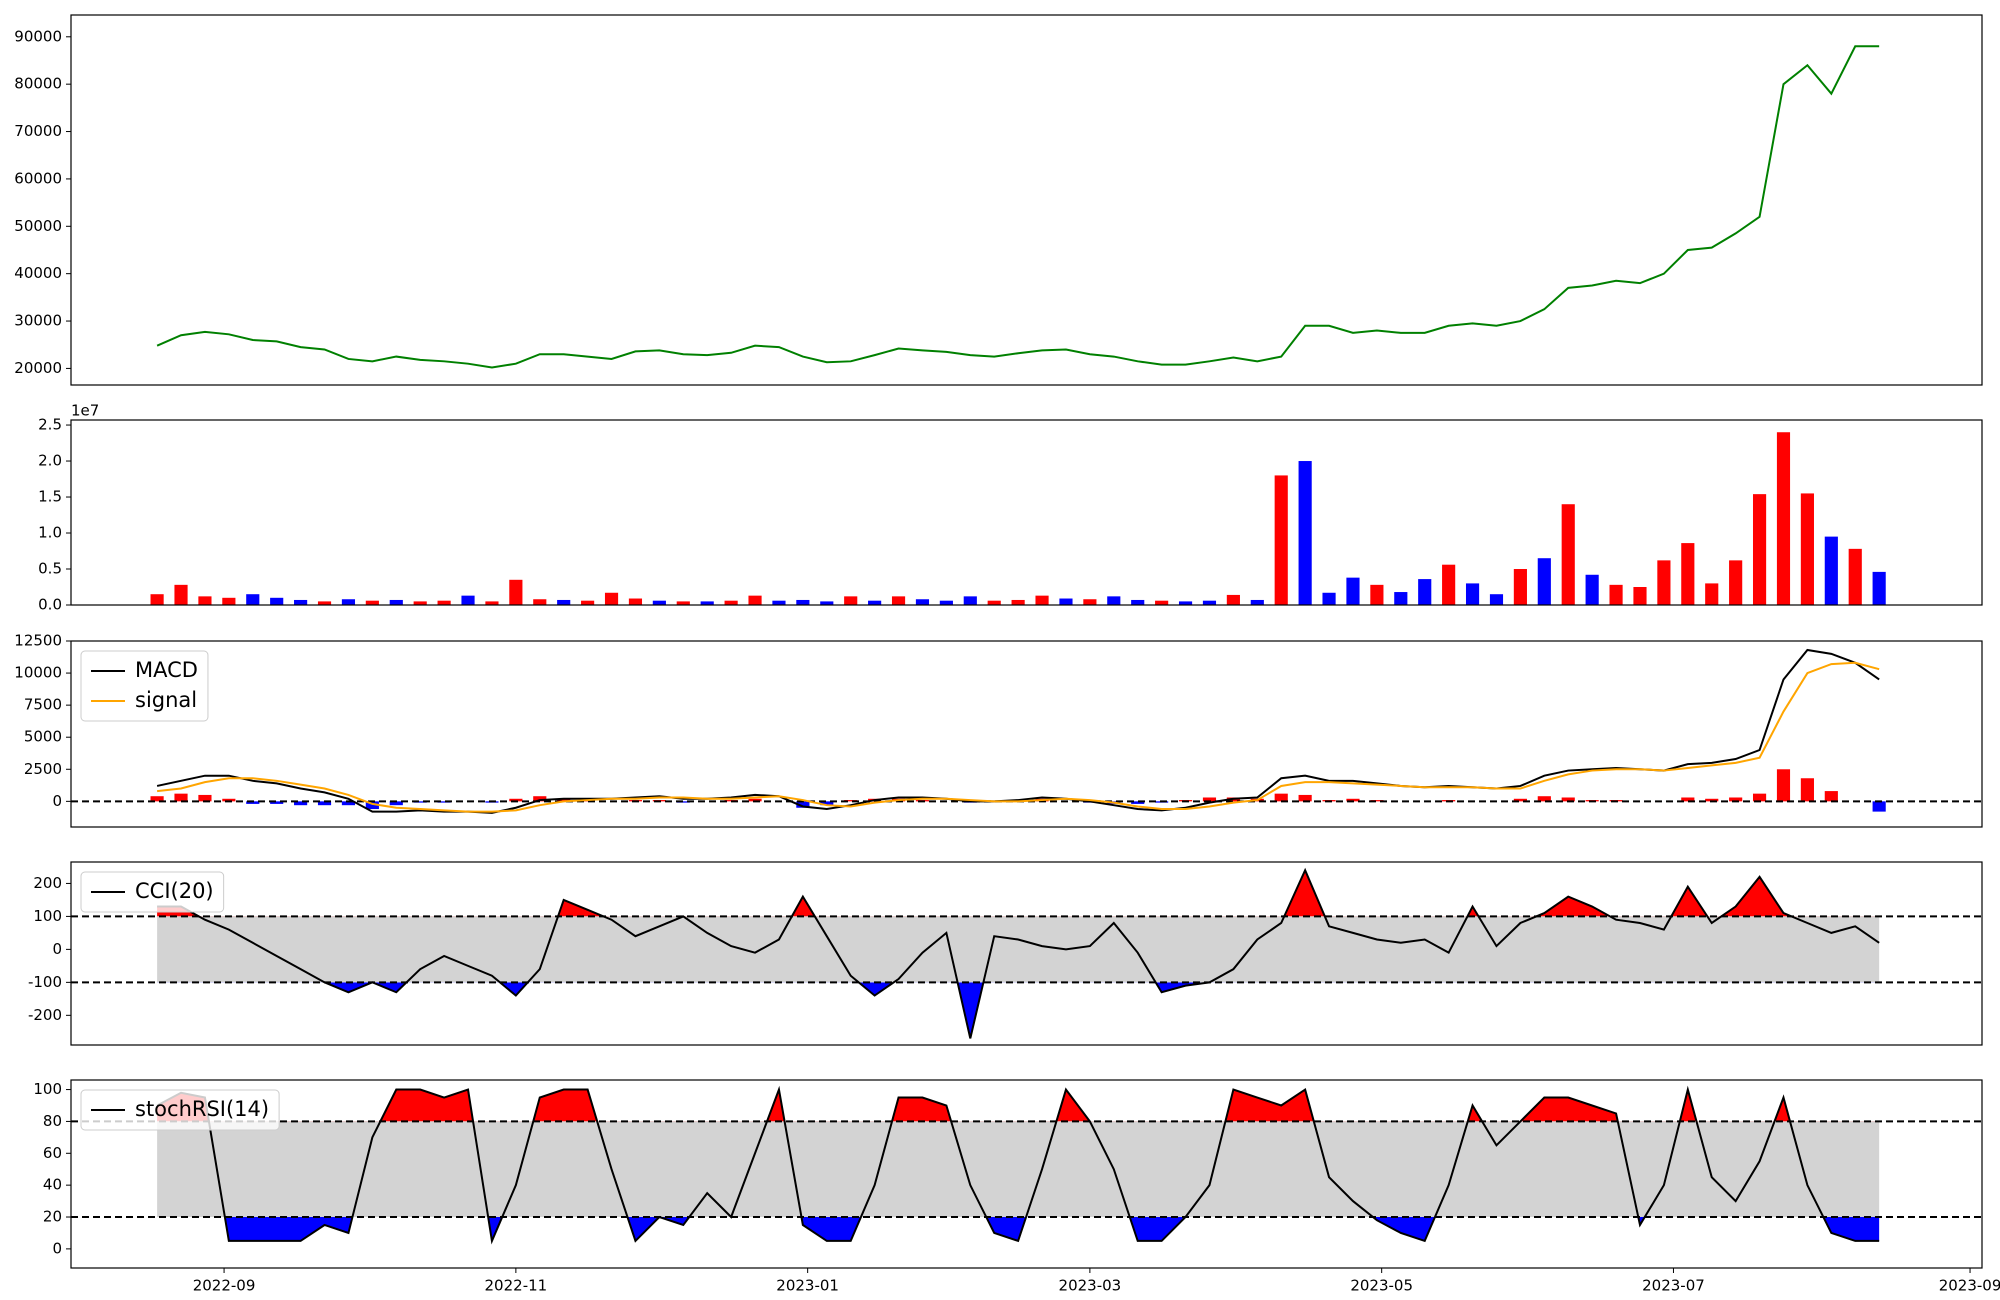 This screenshot has height=1300, width=2000. Describe the element at coordinates (1673, 1286) in the screenshot. I see `x-tick-label: 2023-07` at that location.